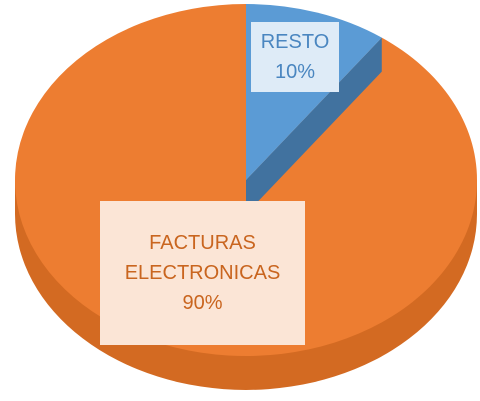 This screenshot has height=401, width=480. Describe the element at coordinates (295, 42) in the screenshot. I see `category-label: RESTO` at that location.